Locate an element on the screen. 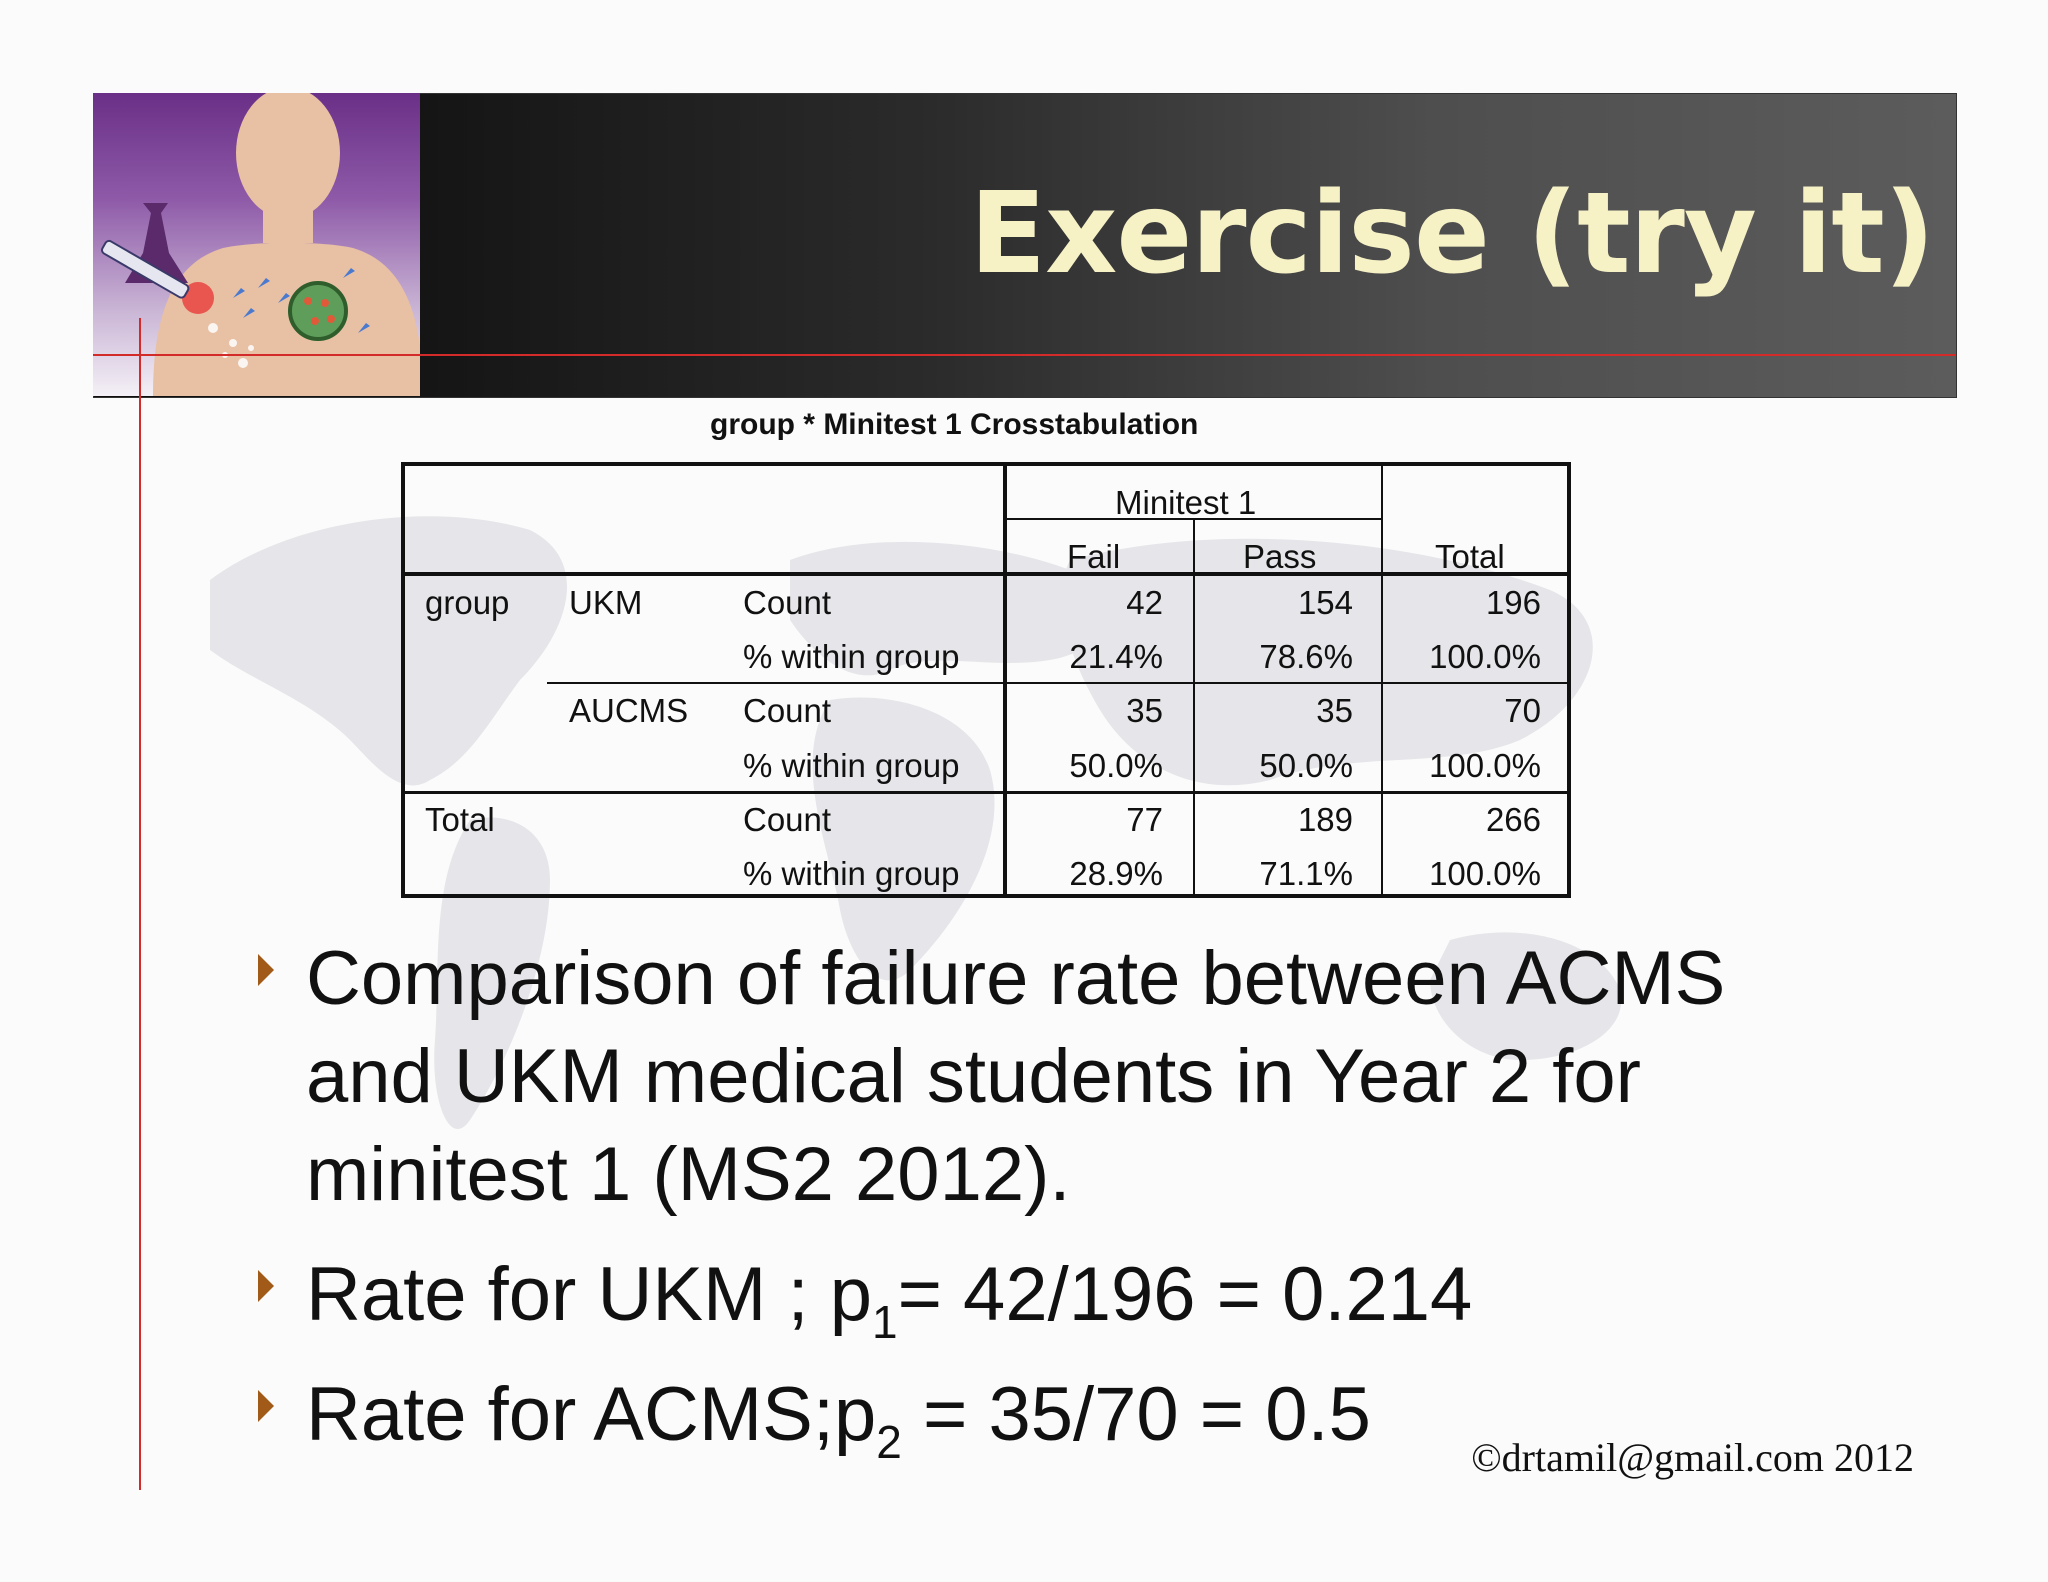  total-row-label: Total is located at coordinates (460, 819).